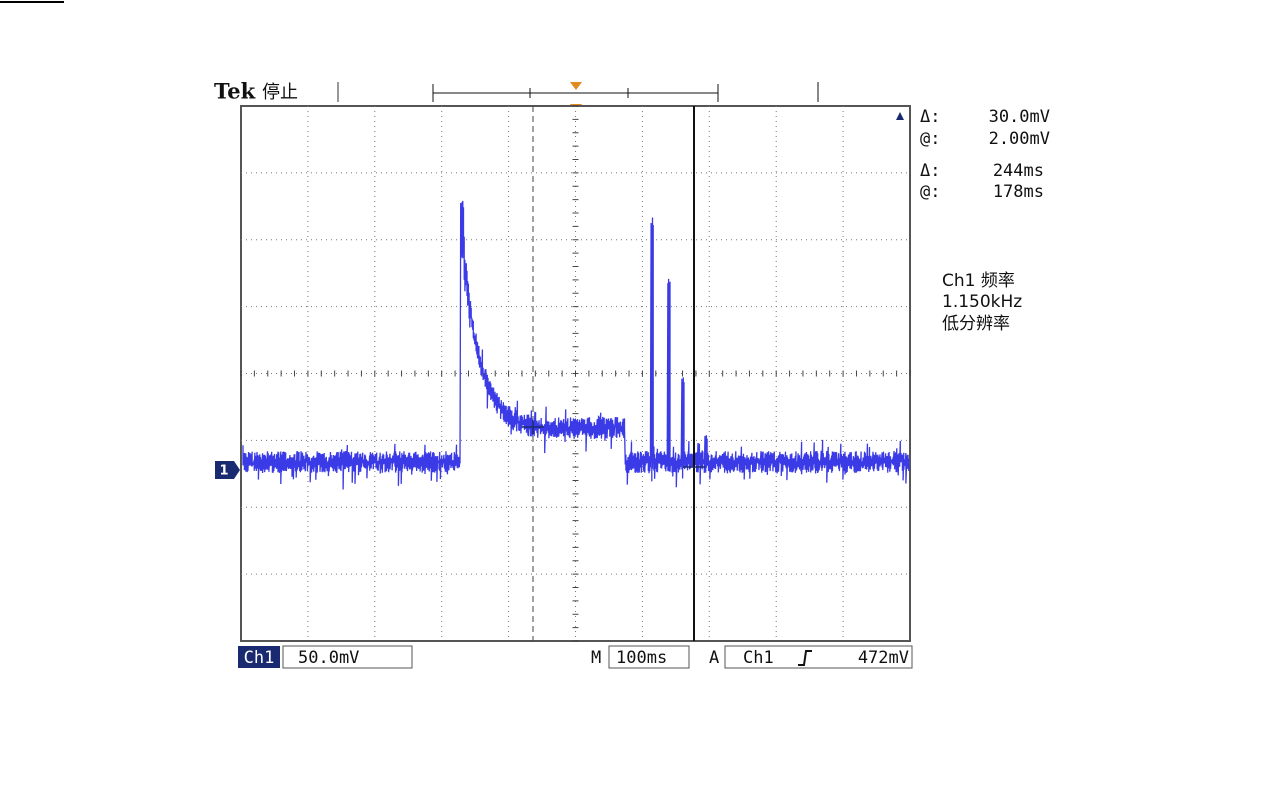 This screenshot has width=1280, height=800. What do you see at coordinates (714, 658) in the screenshot?
I see `trigger-label: A` at bounding box center [714, 658].